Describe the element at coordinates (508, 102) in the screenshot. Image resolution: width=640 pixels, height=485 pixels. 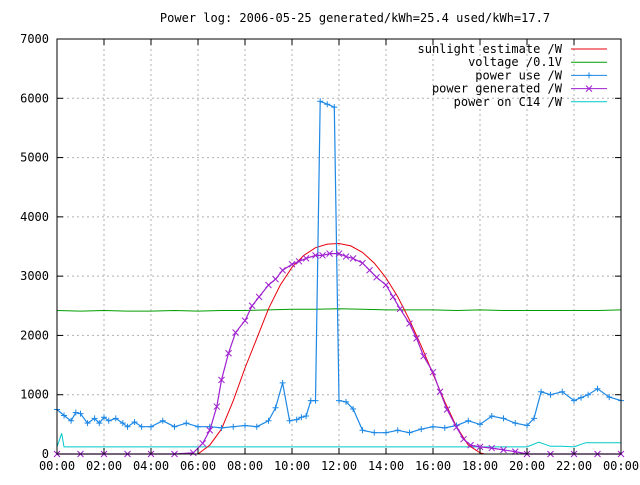
I see `legend-label: power on C14 /W` at that location.